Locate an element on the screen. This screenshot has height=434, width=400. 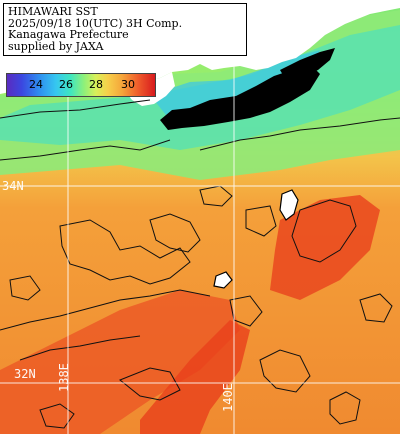
cloud-mask-bay is located at coordinates (240, 97).